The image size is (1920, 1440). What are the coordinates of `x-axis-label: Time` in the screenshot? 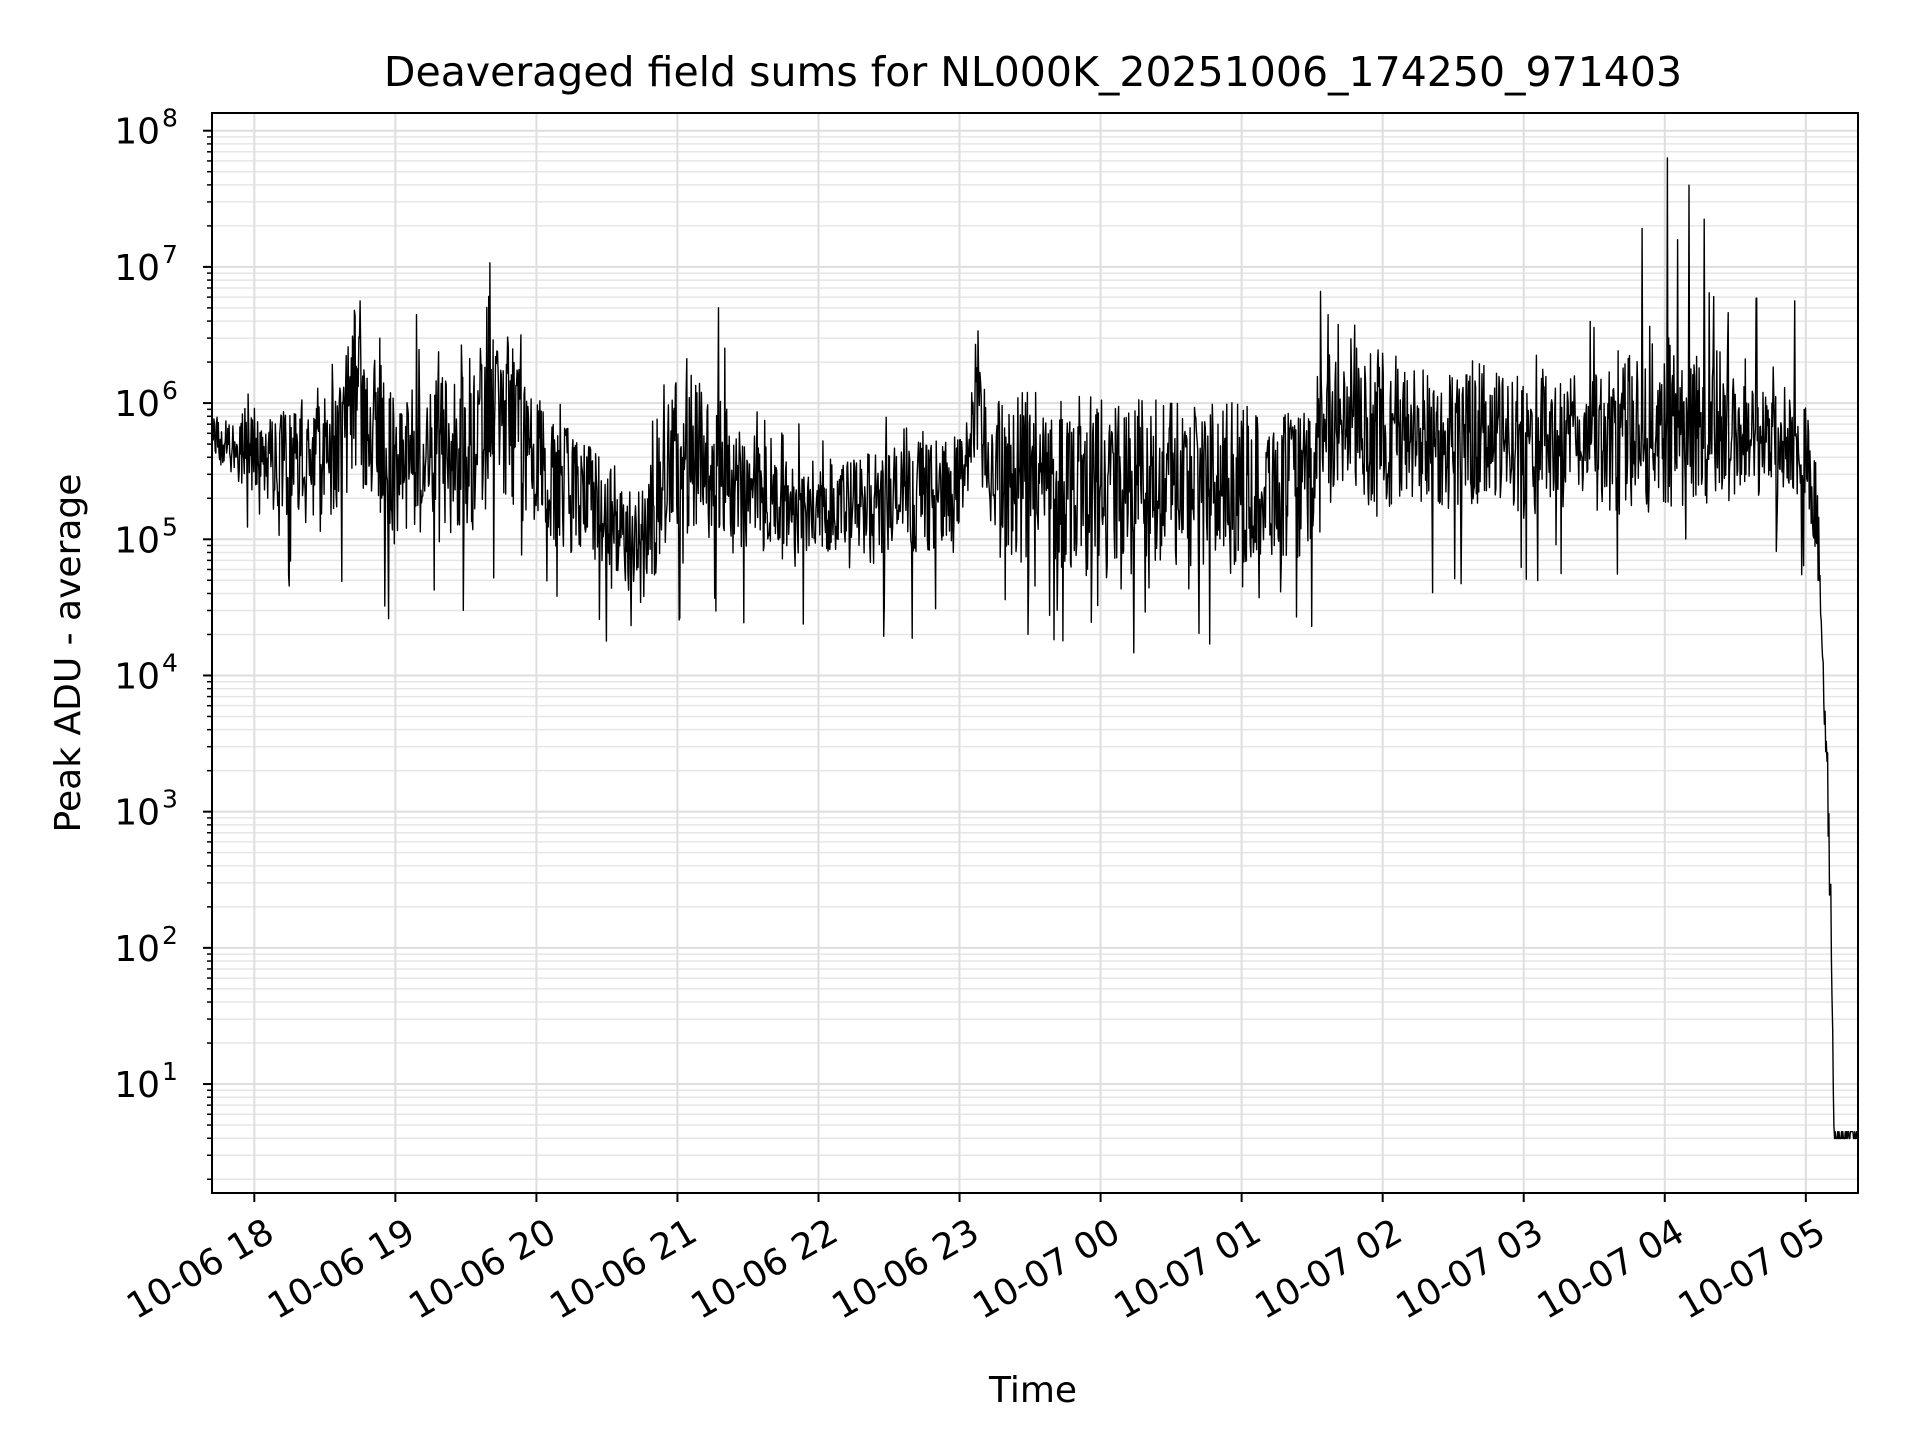 It's located at (1032, 1390).